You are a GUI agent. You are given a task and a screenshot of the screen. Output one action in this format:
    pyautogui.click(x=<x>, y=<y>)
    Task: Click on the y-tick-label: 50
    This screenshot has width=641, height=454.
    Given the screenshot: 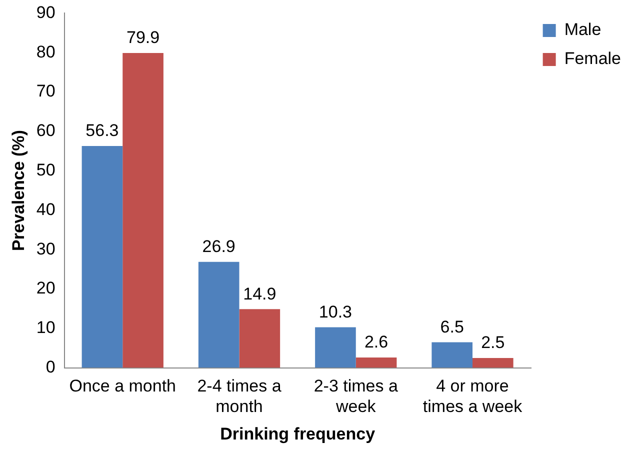 What is the action you would take?
    pyautogui.click(x=46, y=170)
    